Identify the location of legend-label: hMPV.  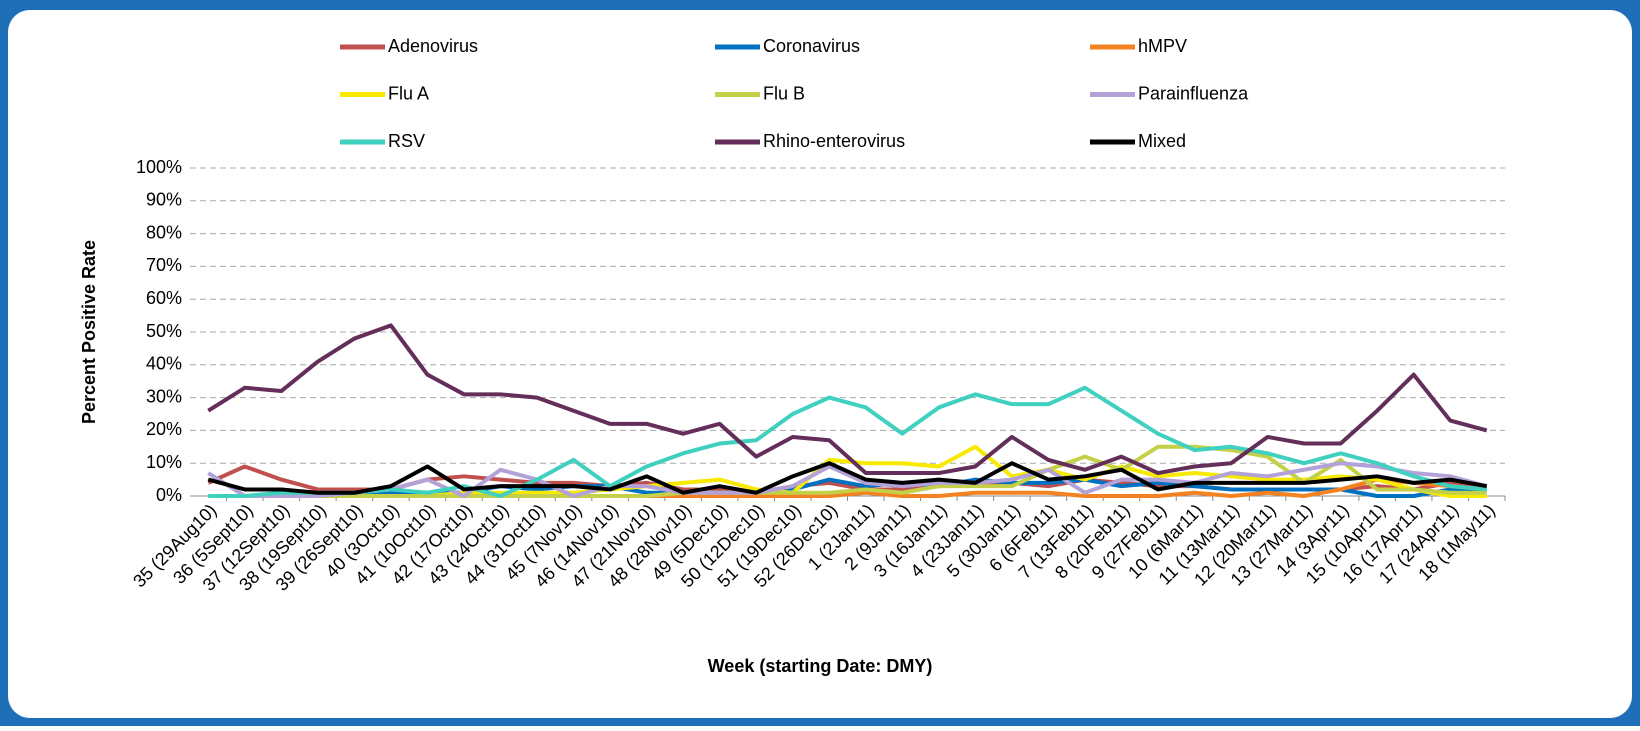
(1162, 46).